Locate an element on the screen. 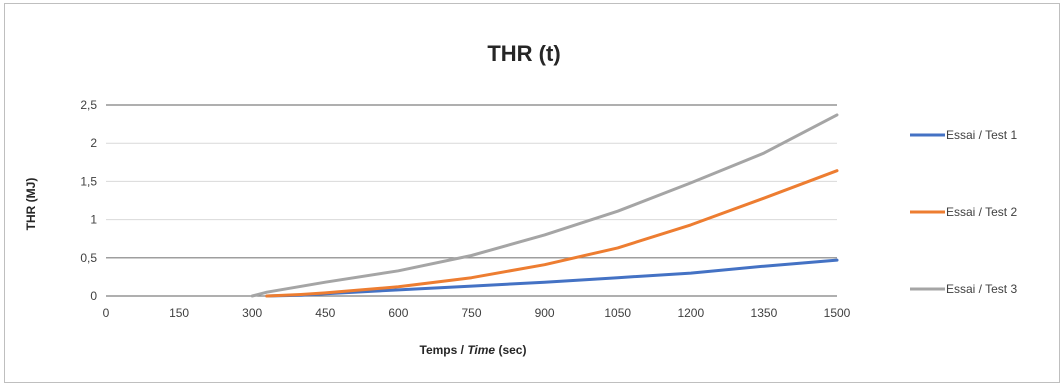  legend-label-3: Essai / Test 3 is located at coordinates (981, 289).